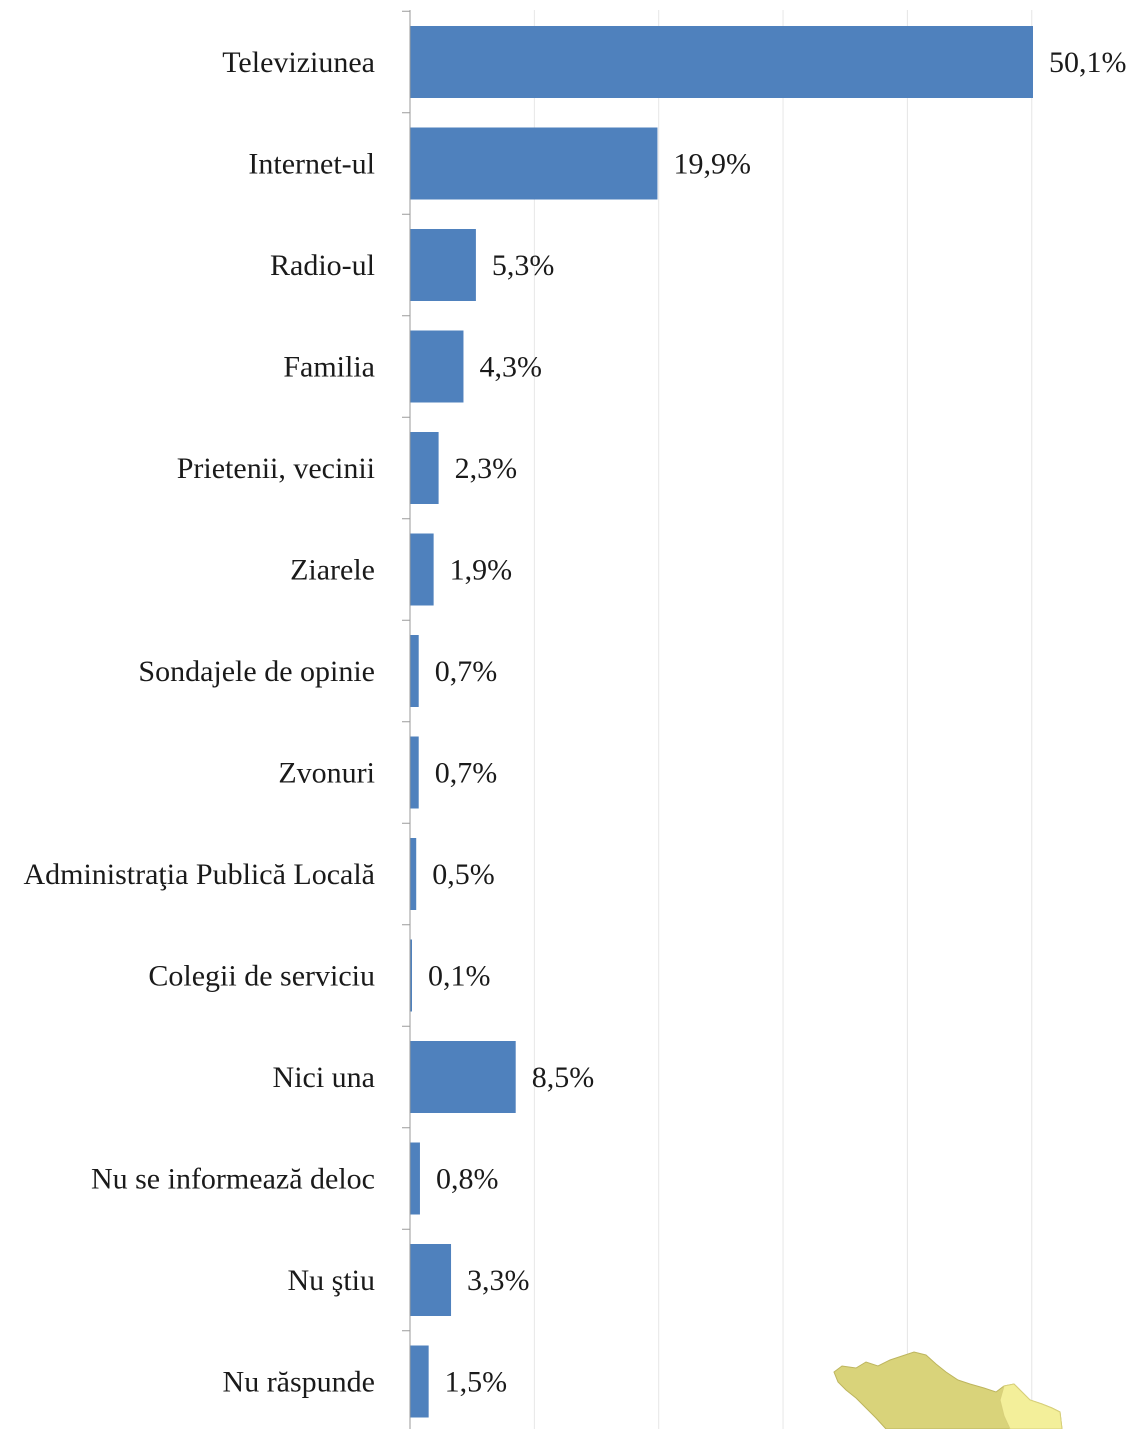  What do you see at coordinates (486, 468) in the screenshot?
I see `data-label: 2,3%` at bounding box center [486, 468].